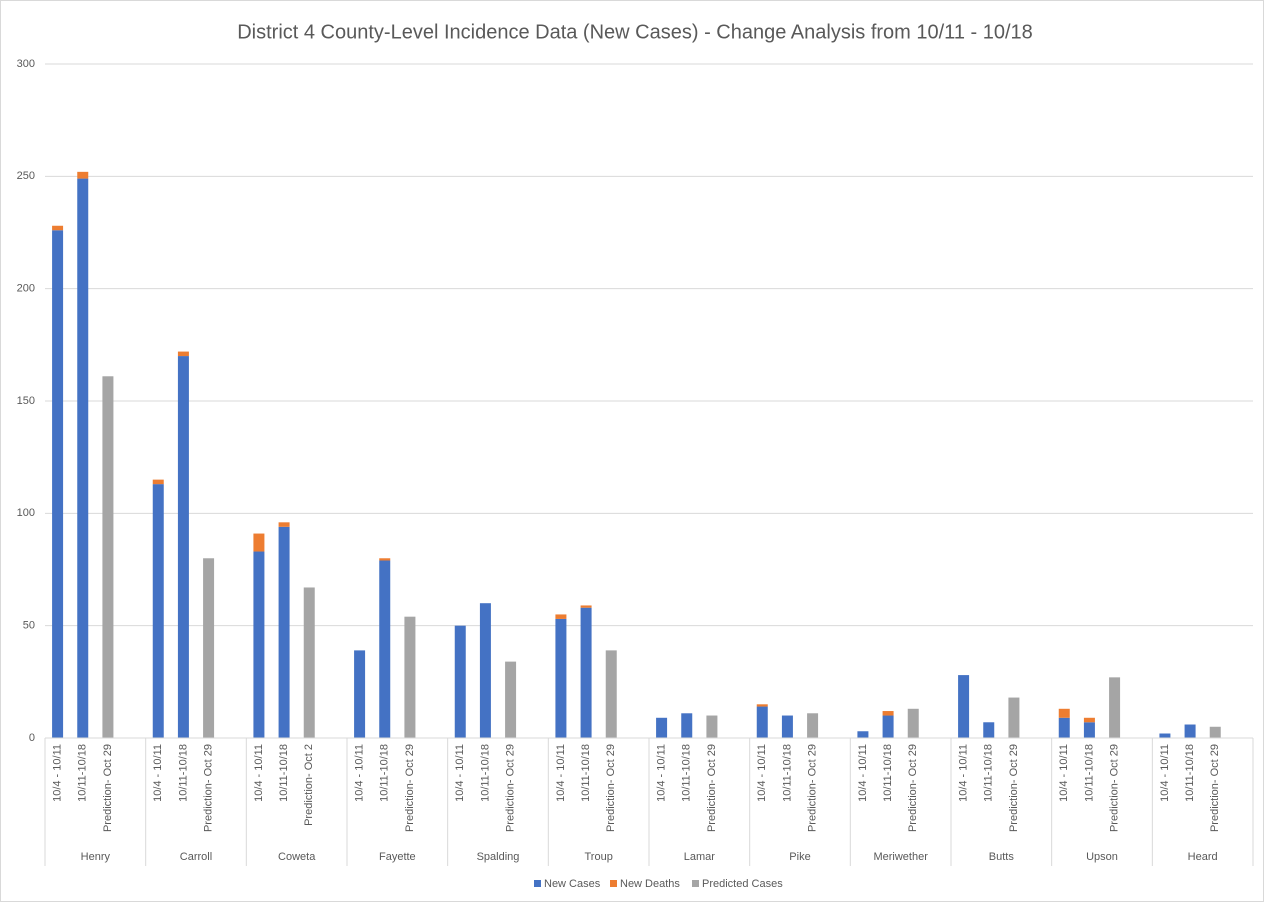 The height and width of the screenshot is (908, 1265). Describe the element at coordinates (297, 857) in the screenshot. I see `group-label: Coweta` at that location.